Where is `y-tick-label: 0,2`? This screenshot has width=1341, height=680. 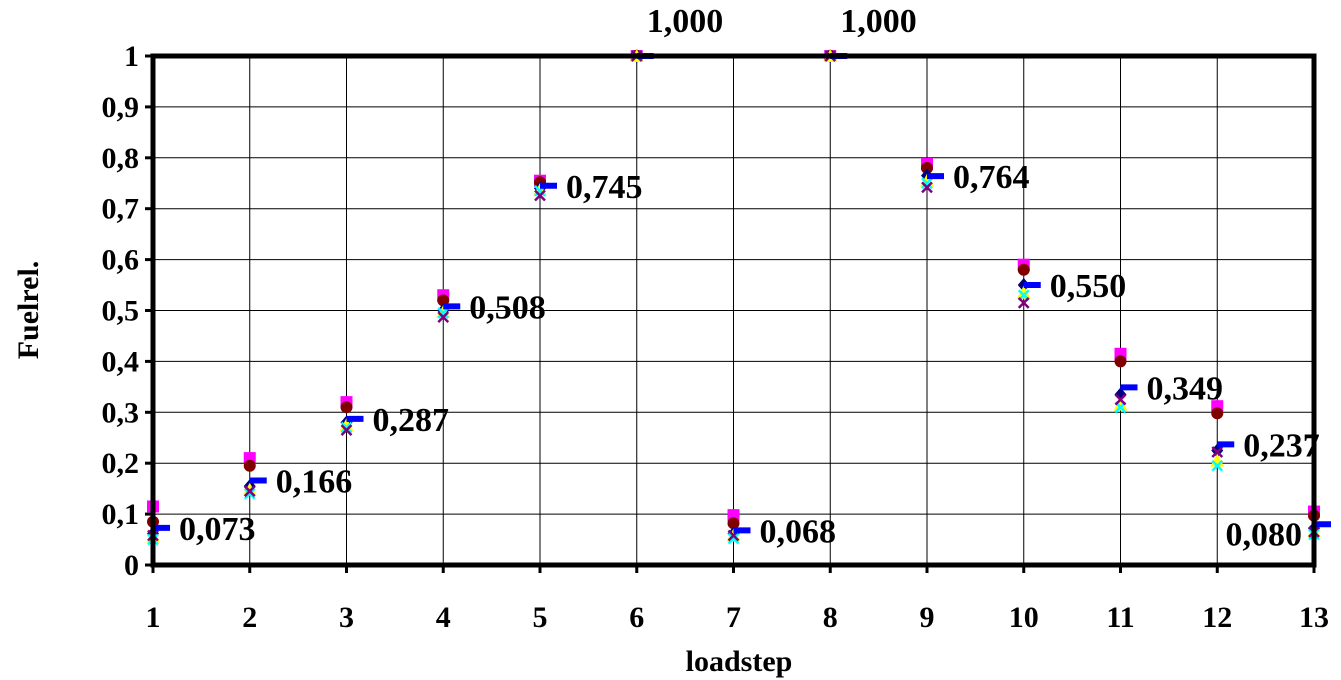
y-tick-label: 0,2 is located at coordinates (121, 463).